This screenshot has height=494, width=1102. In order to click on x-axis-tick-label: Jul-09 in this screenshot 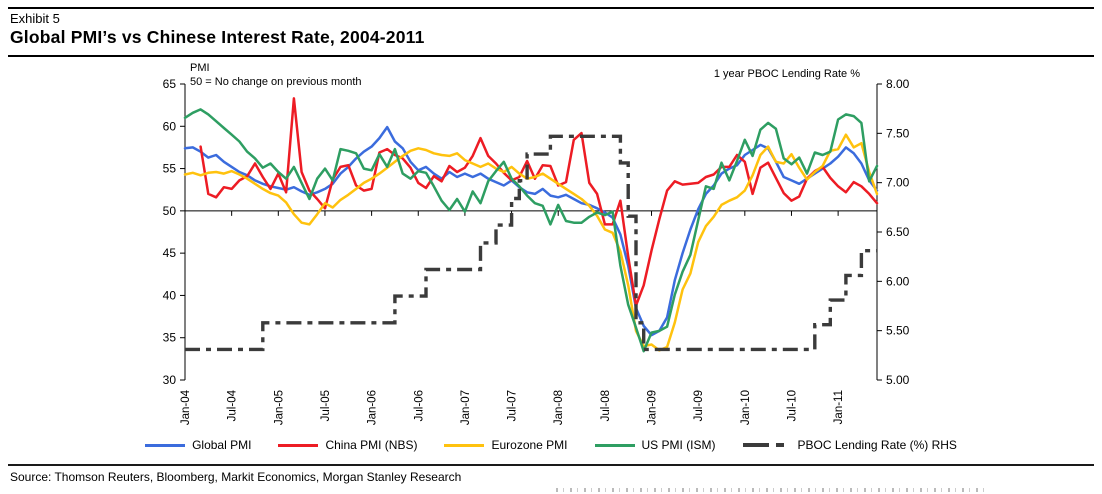, I will do `click(699, 405)`.